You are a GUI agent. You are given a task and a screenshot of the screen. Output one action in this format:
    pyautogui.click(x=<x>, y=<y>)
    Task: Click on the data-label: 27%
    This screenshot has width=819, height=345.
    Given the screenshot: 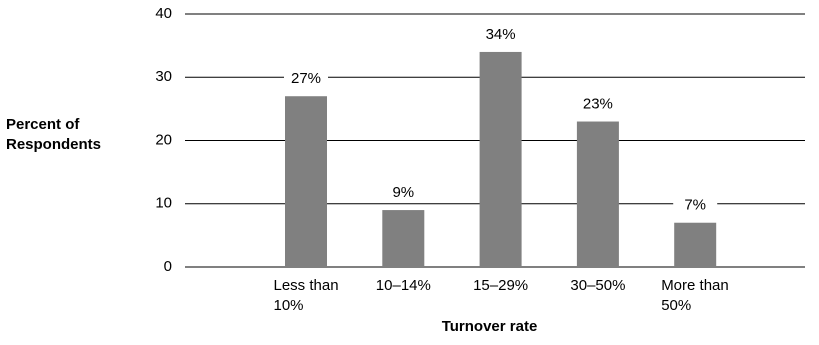 What is the action you would take?
    pyautogui.click(x=306, y=78)
    